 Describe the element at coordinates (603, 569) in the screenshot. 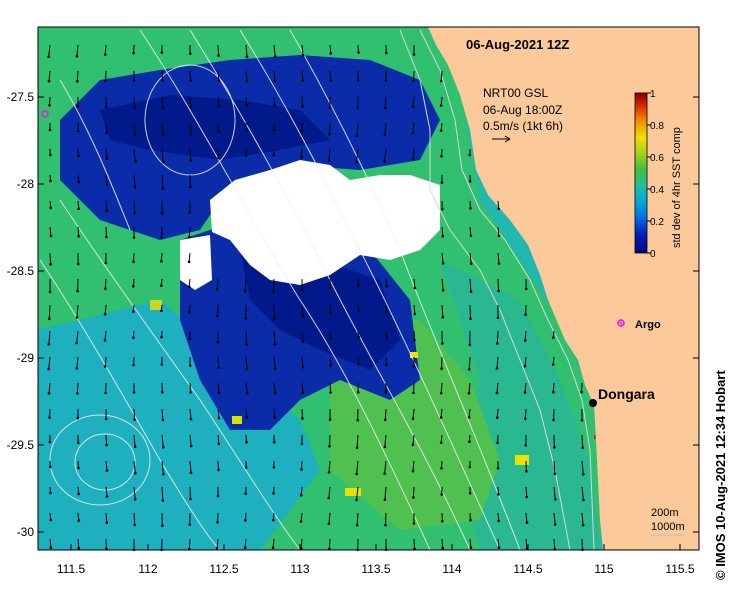

I see `x-tick-label: 115` at that location.